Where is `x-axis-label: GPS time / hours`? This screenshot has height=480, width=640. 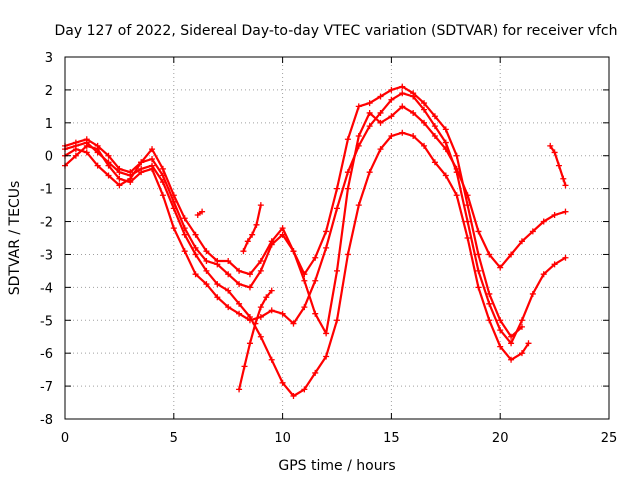 x-axis-label: GPS time / hours is located at coordinates (336, 466).